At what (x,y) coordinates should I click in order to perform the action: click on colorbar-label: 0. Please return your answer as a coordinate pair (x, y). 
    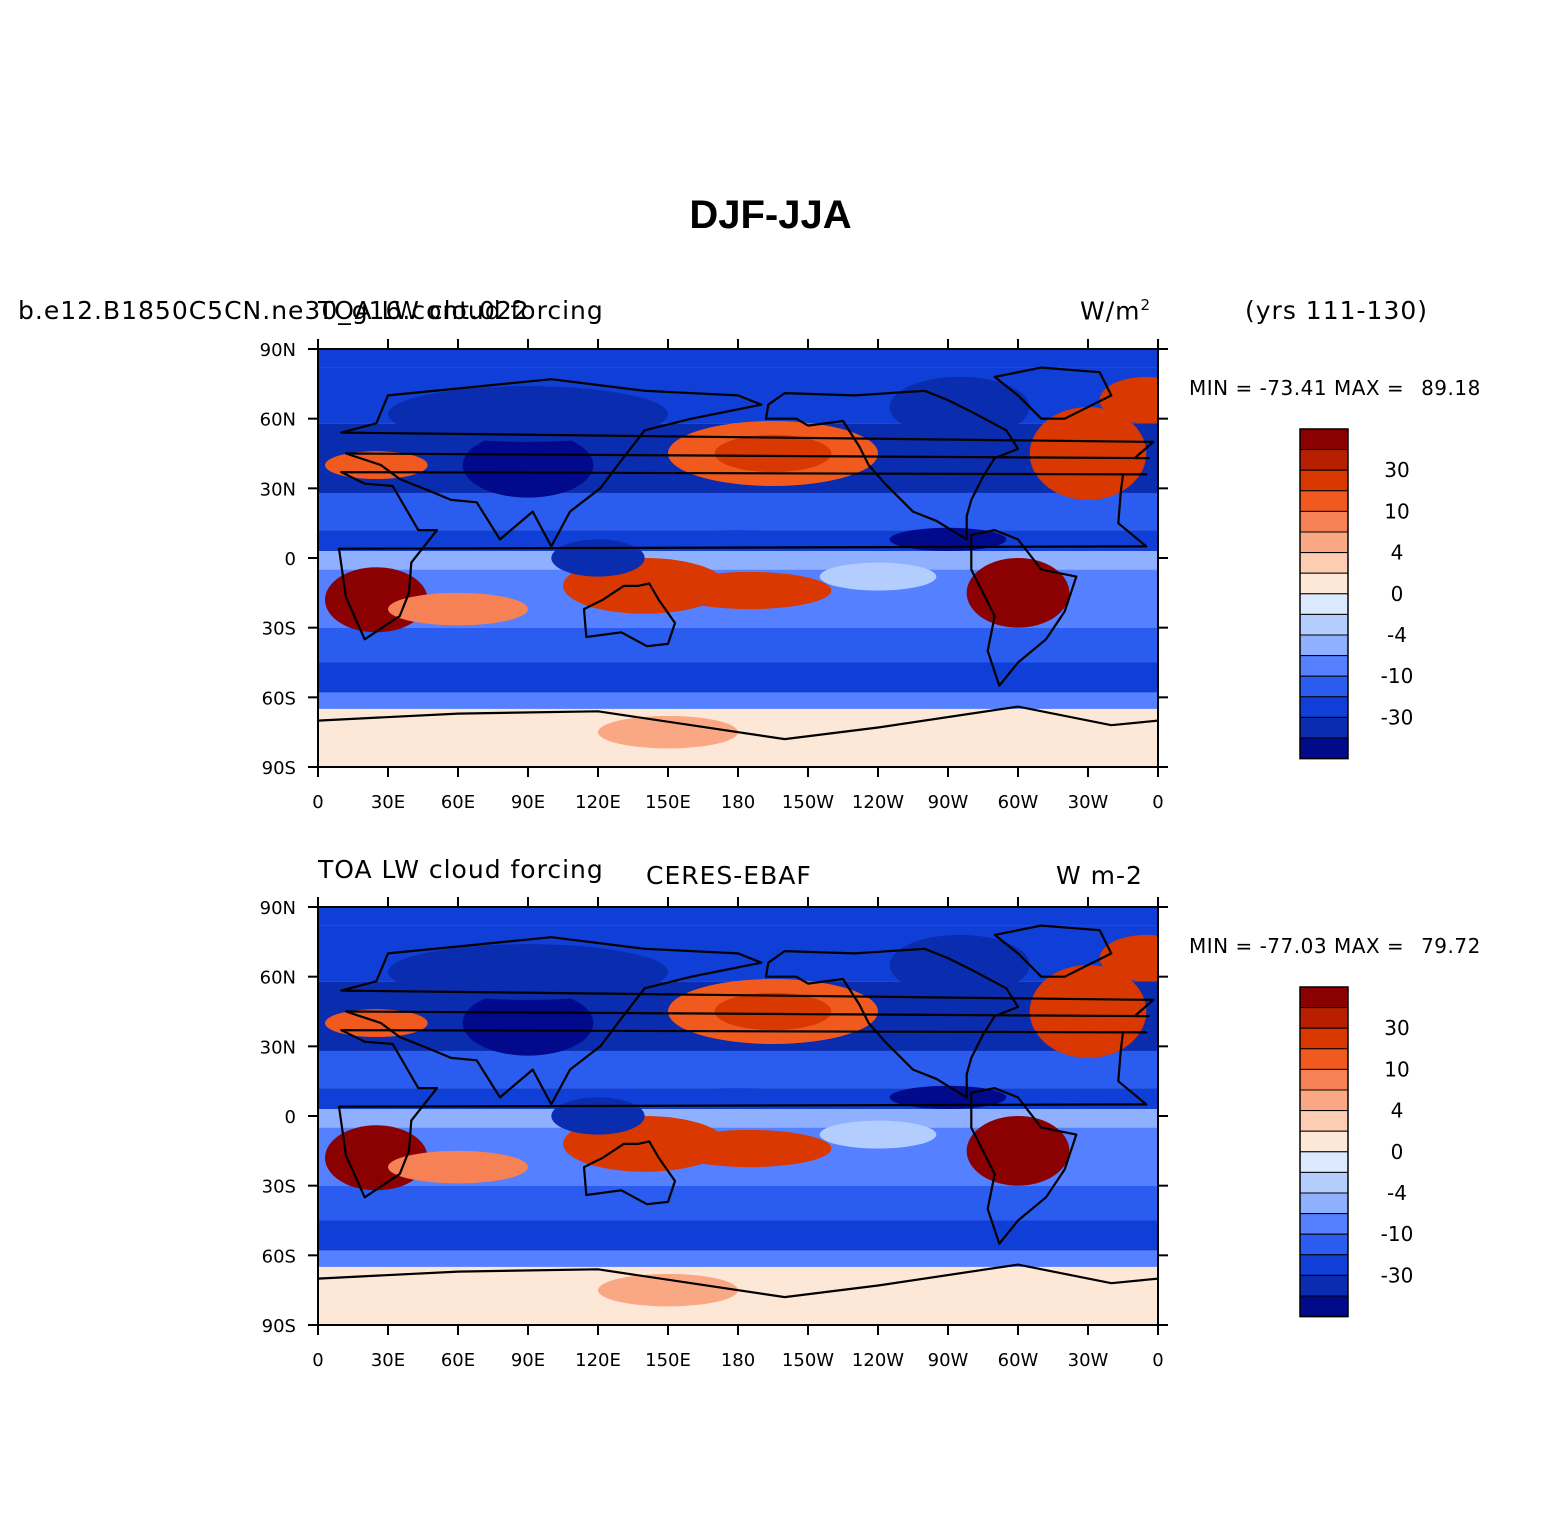
    Looking at the image, I should click on (1397, 594).